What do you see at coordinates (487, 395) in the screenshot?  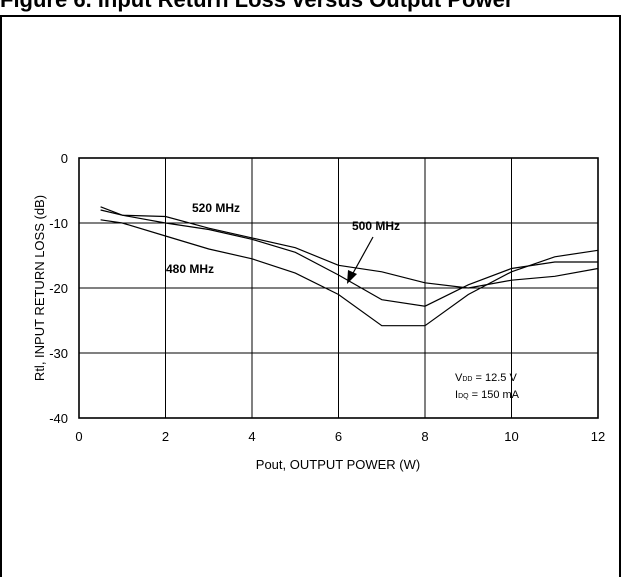 I see `idq-annotation: IDQ = 150 mA` at bounding box center [487, 395].